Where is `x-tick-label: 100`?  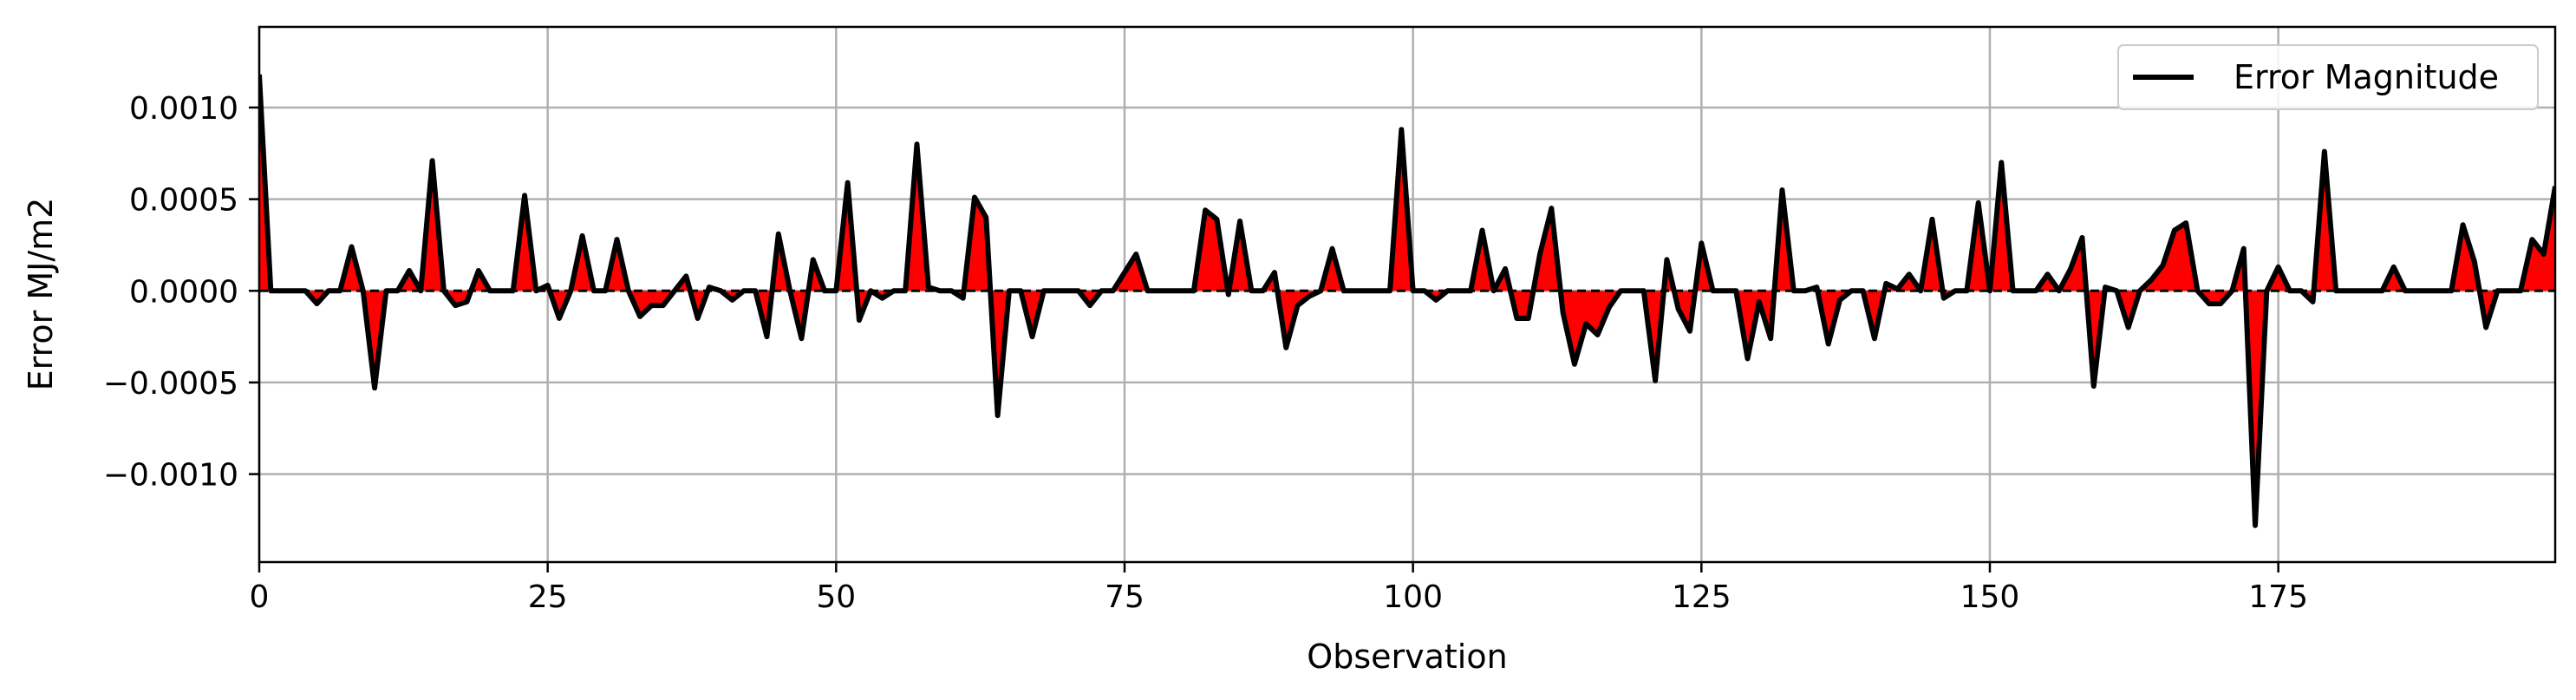
x-tick-label: 100 is located at coordinates (1413, 597).